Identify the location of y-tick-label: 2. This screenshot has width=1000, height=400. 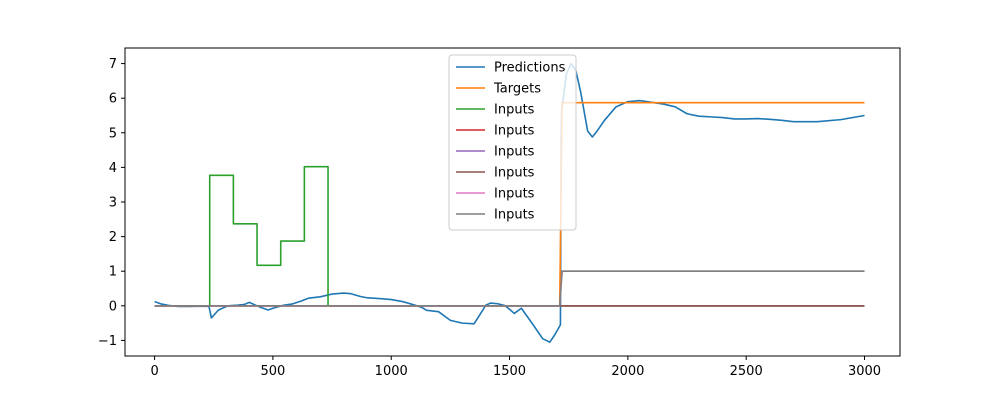
(113, 237).